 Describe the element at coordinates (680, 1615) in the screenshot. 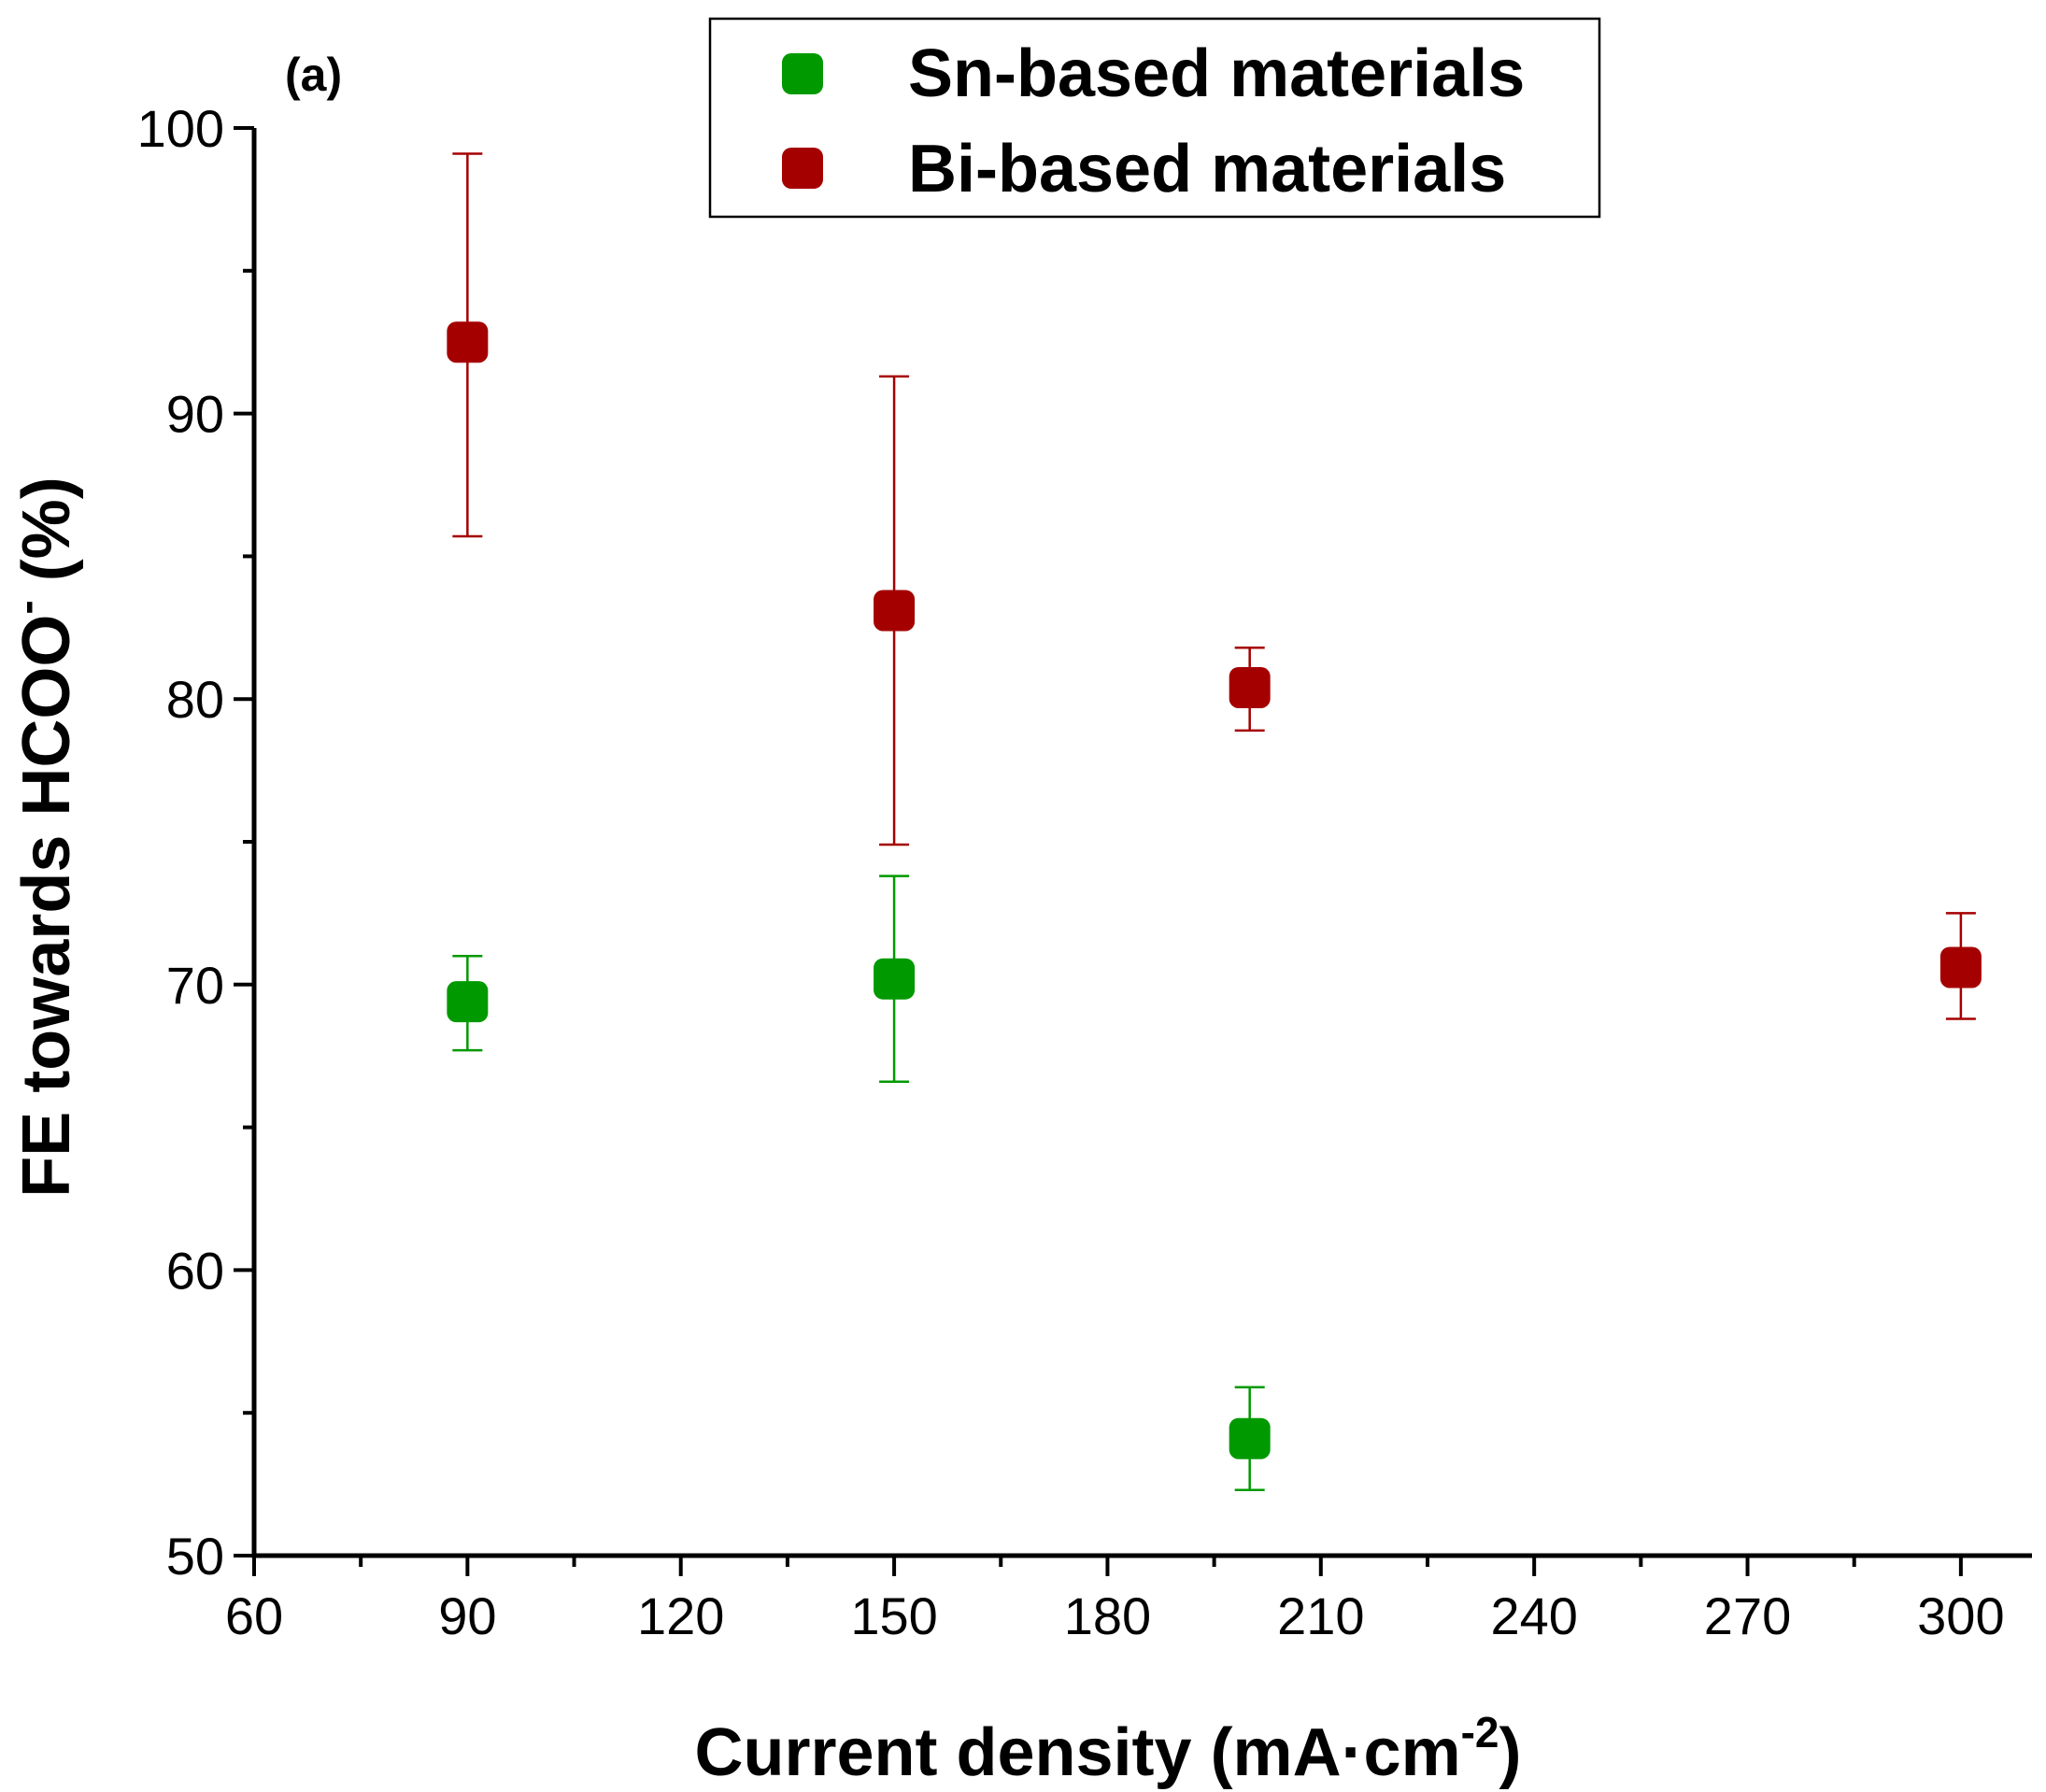

I see `x-tick-label: 120` at that location.